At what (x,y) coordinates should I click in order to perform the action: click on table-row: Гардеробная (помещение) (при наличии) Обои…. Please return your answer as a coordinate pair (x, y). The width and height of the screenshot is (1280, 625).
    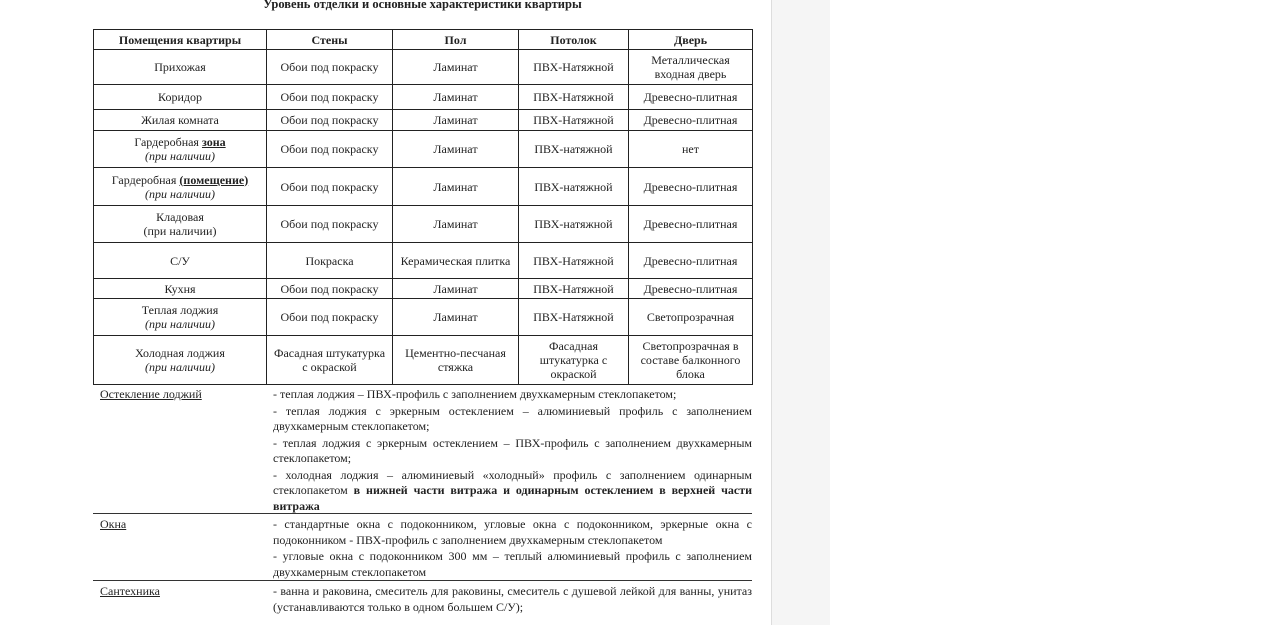
    Looking at the image, I should click on (423, 186).